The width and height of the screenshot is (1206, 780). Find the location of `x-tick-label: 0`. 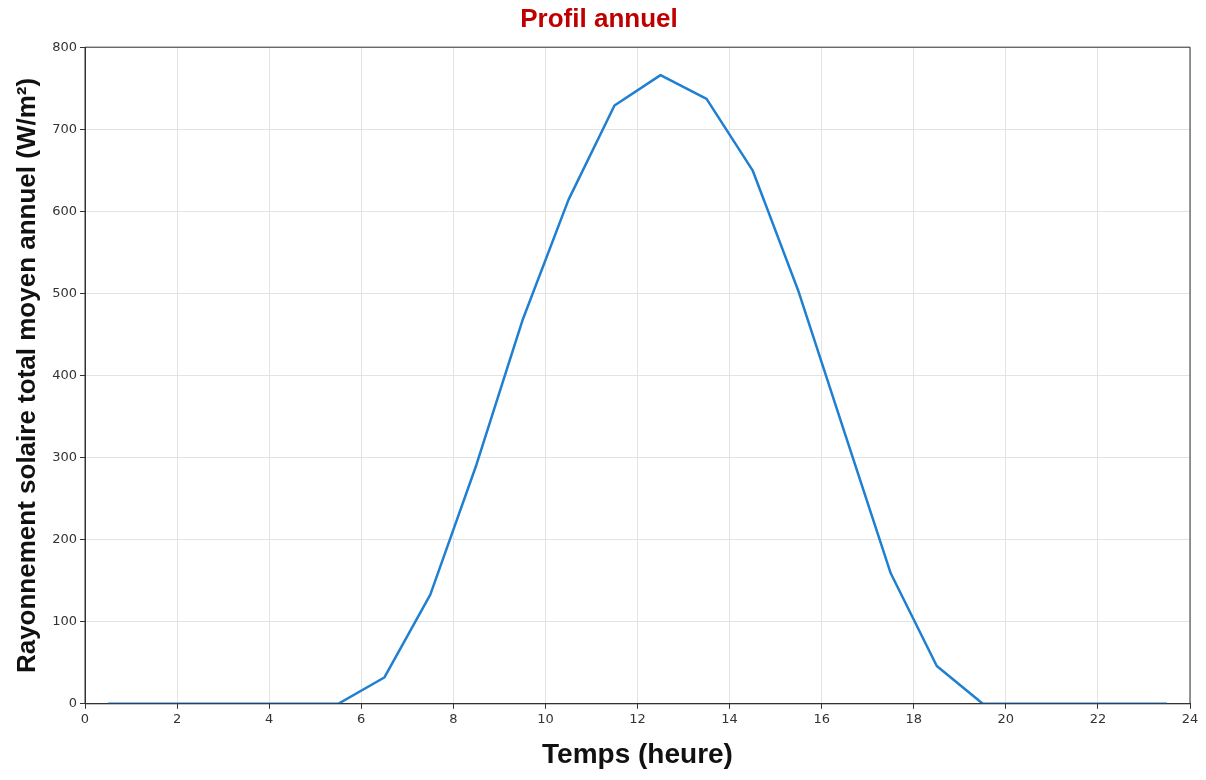

x-tick-label: 0 is located at coordinates (85, 718).